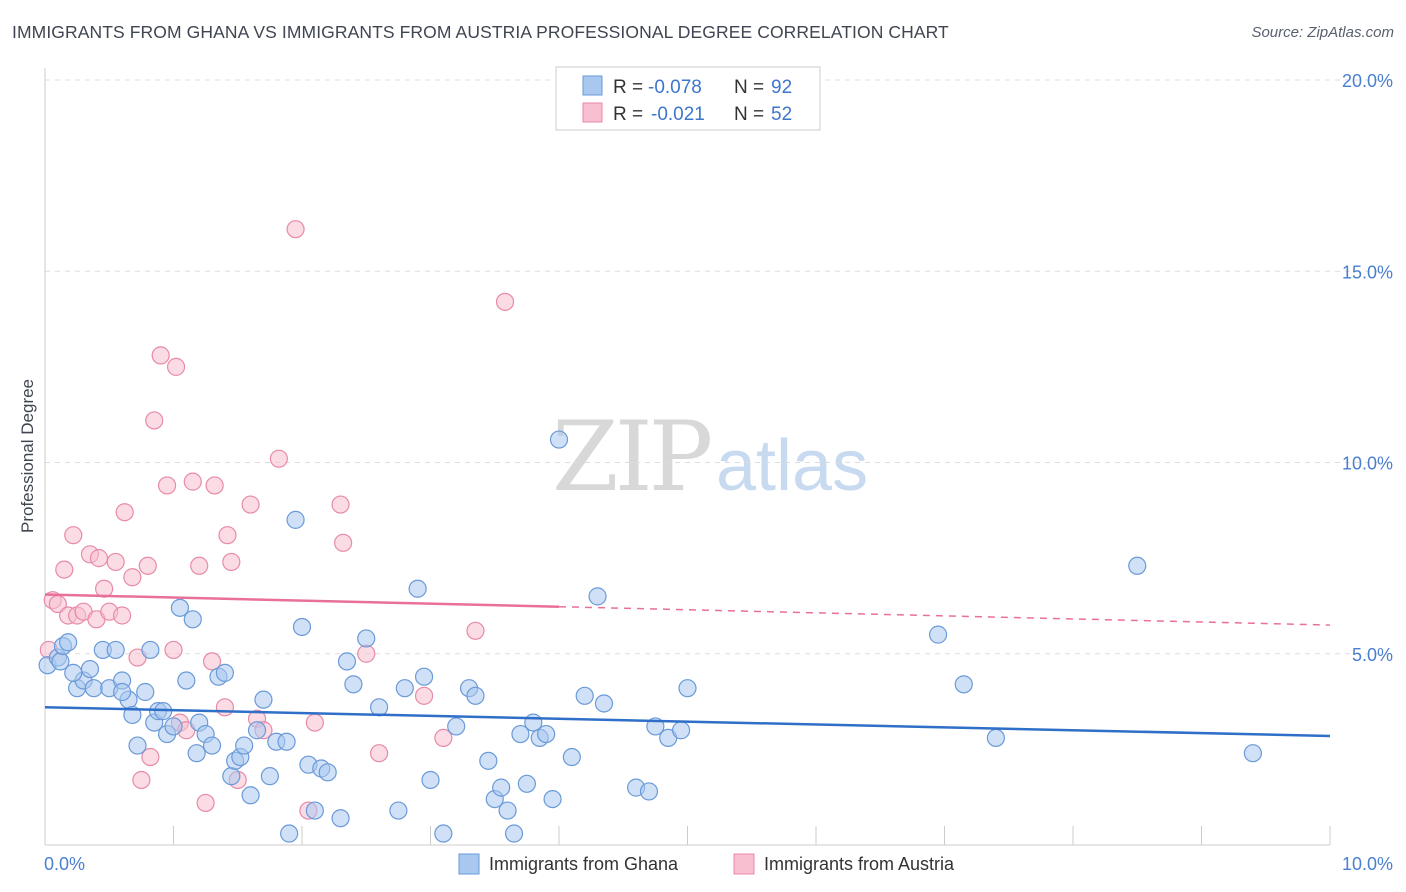  What do you see at coordinates (781, 87) in the screenshot?
I see `legend-n-value-ghana: 92` at bounding box center [781, 87].